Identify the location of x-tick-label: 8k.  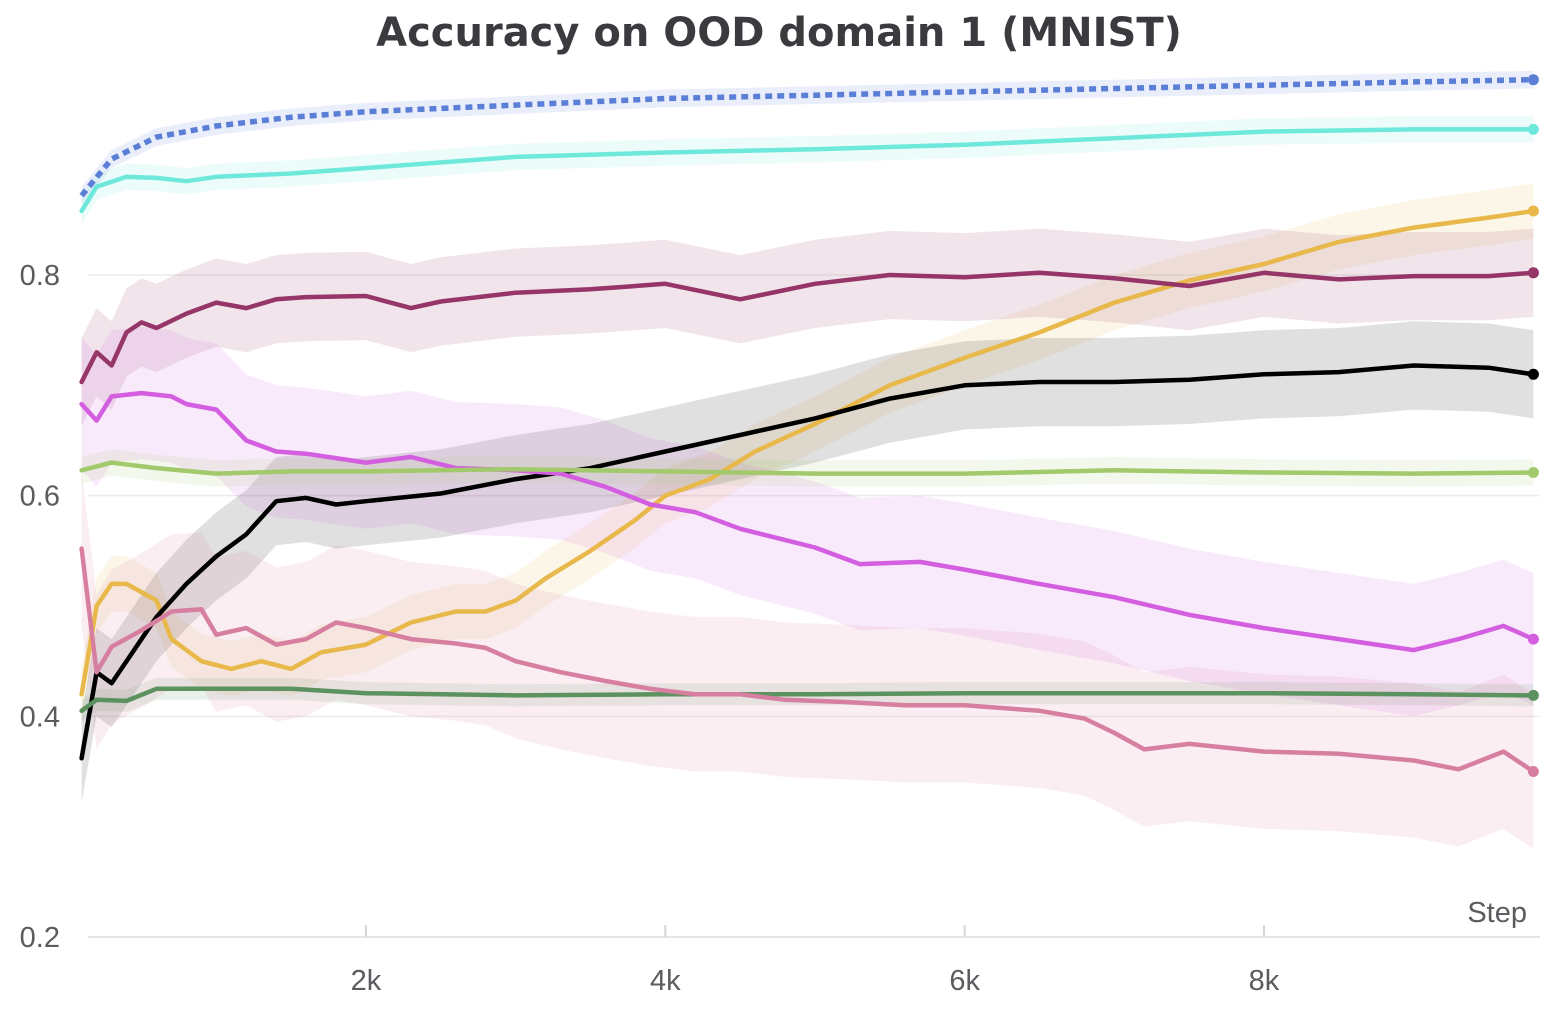
(1264, 981).